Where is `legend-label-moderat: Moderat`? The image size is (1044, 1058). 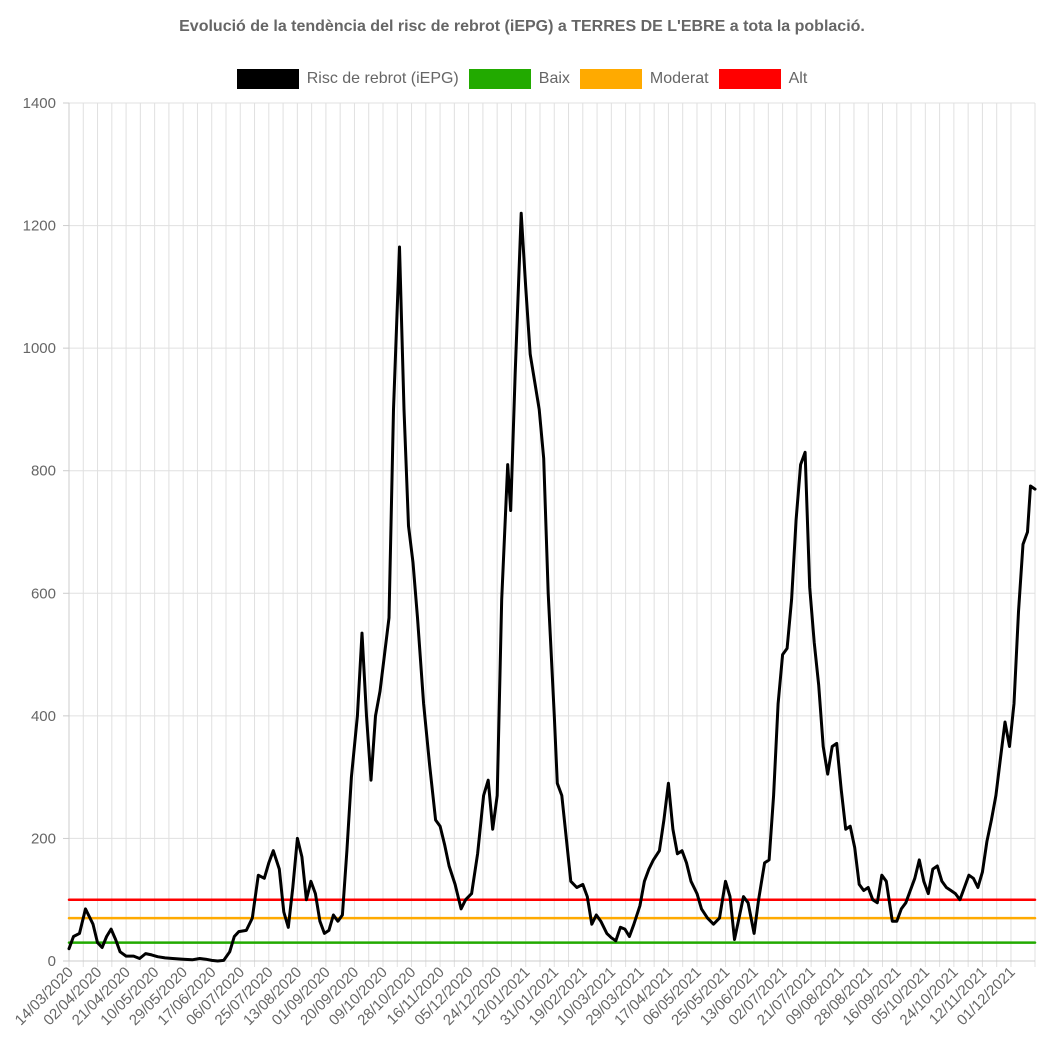 legend-label-moderat: Moderat is located at coordinates (679, 78).